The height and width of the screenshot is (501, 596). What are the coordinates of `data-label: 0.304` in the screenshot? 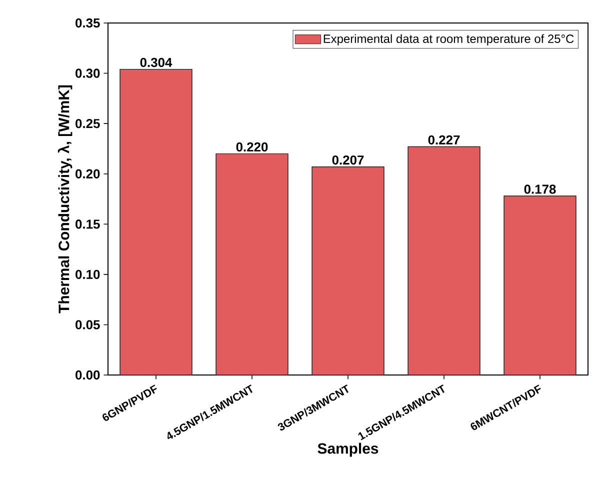 It's located at (156, 63).